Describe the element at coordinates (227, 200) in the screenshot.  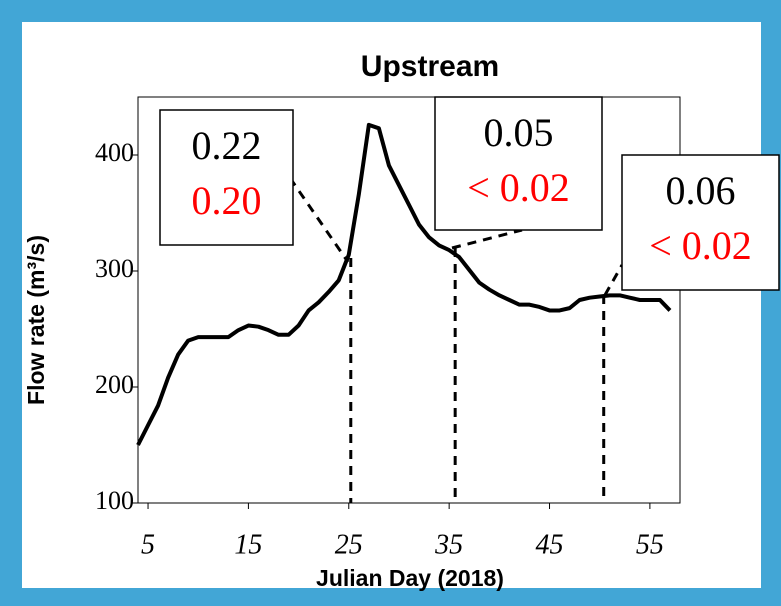
I see `annotation-label: 0.20` at that location.